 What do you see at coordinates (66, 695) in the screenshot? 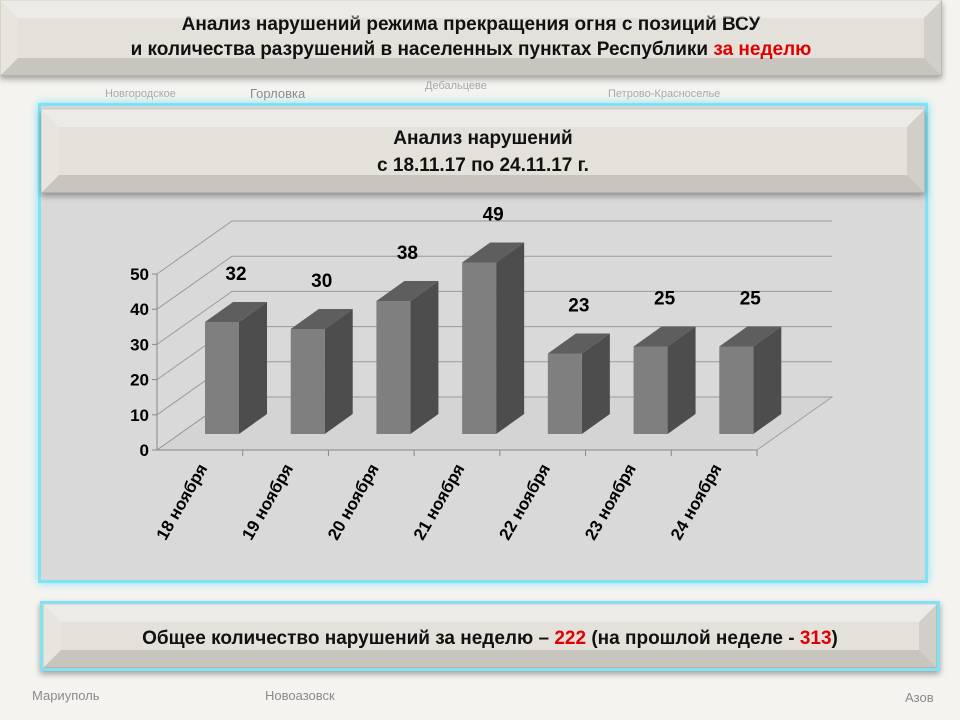
I see `map-label: Мариуполь` at bounding box center [66, 695].